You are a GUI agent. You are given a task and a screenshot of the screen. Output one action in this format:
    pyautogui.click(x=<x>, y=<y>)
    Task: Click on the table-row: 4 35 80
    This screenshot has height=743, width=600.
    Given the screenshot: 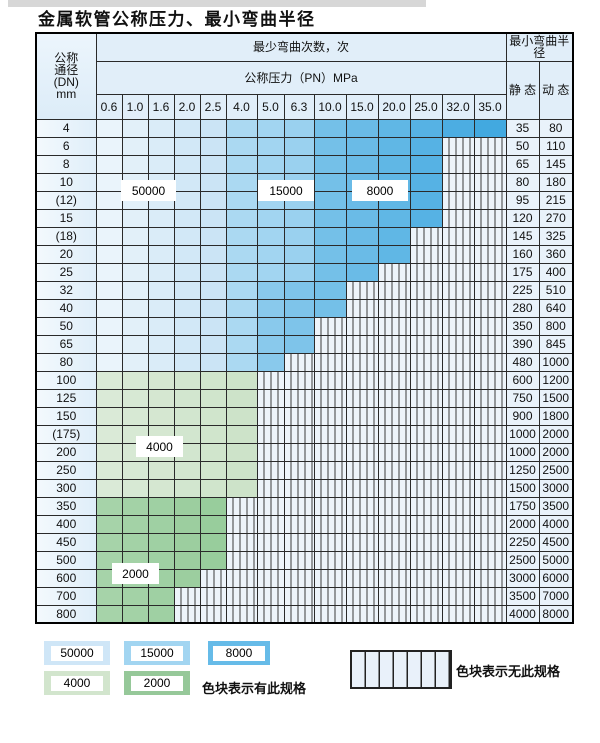 What is the action you would take?
    pyautogui.click(x=304, y=128)
    